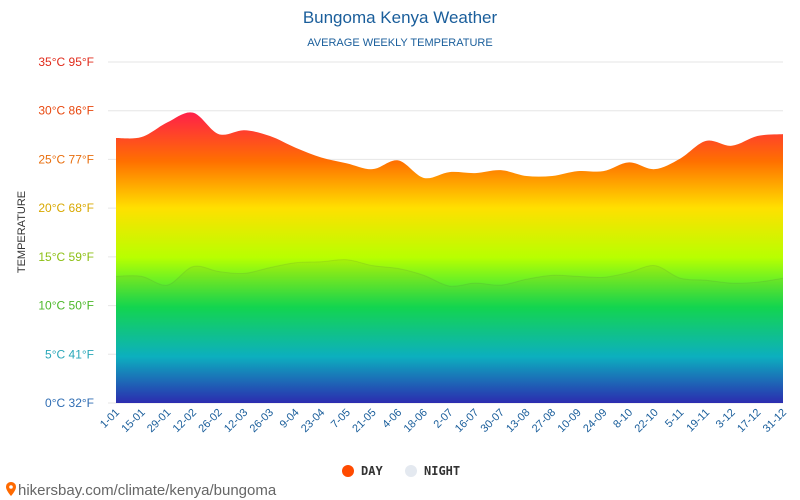 The height and width of the screenshot is (500, 800). What do you see at coordinates (749, 421) in the screenshot?
I see `x-tick-label: 17-12` at bounding box center [749, 421].